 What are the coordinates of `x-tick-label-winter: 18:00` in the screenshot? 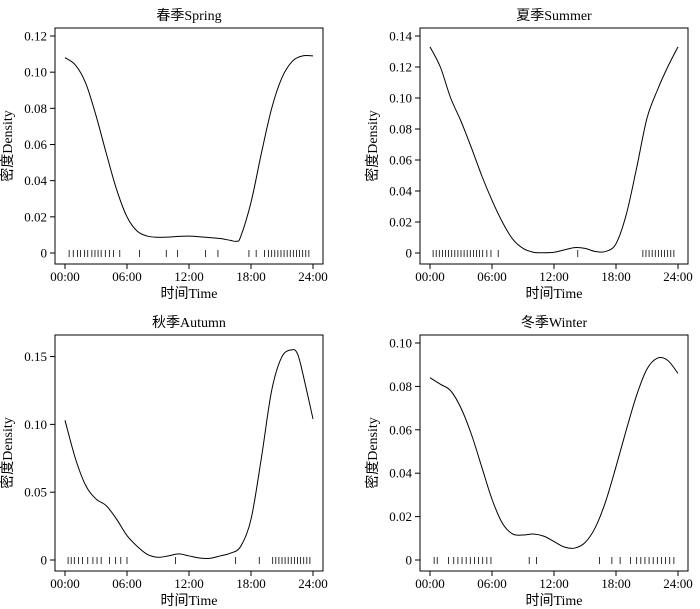 It's located at (616, 583).